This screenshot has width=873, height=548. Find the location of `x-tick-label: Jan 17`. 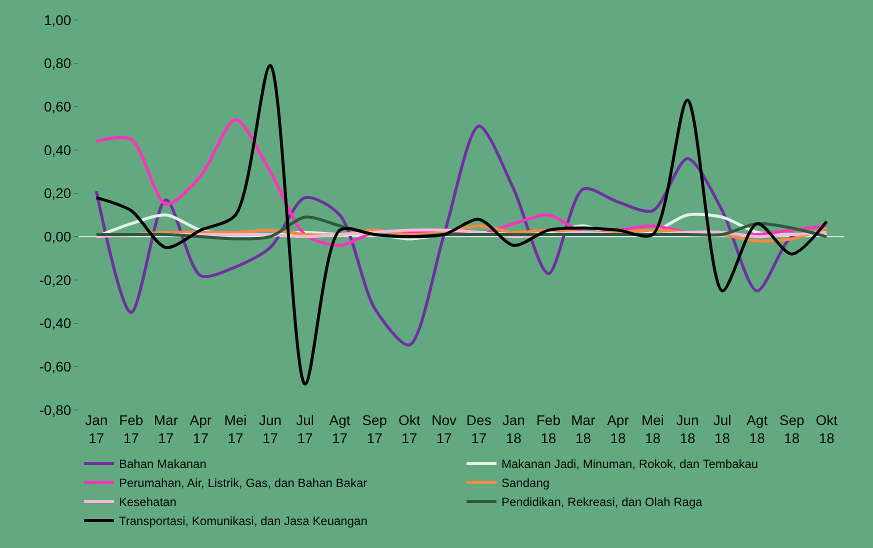

x-tick-label: Jan 17 is located at coordinates (96, 429).